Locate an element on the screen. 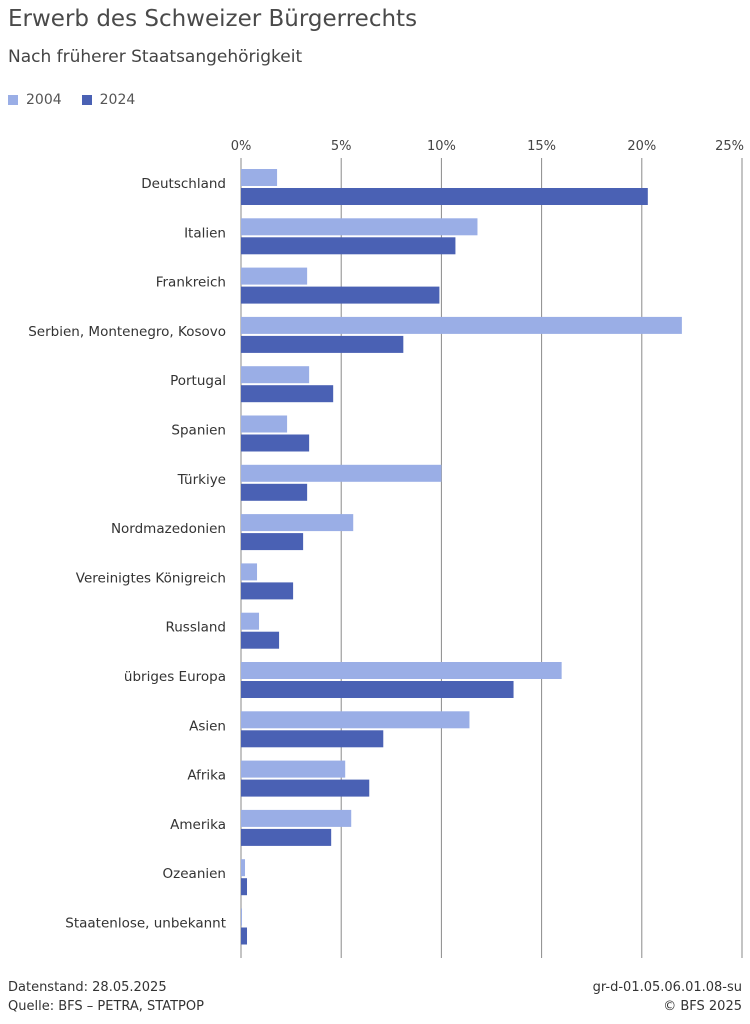 Image resolution: width=750 pixels, height=1024 pixels. x-tick-label: 10% is located at coordinates (441, 146).